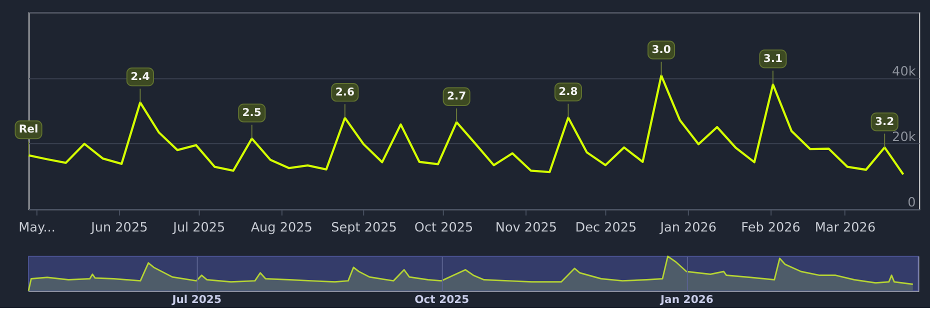 This screenshot has height=322, width=930. What do you see at coordinates (344, 91) in the screenshot?
I see `annotation: 2.6` at bounding box center [344, 91].